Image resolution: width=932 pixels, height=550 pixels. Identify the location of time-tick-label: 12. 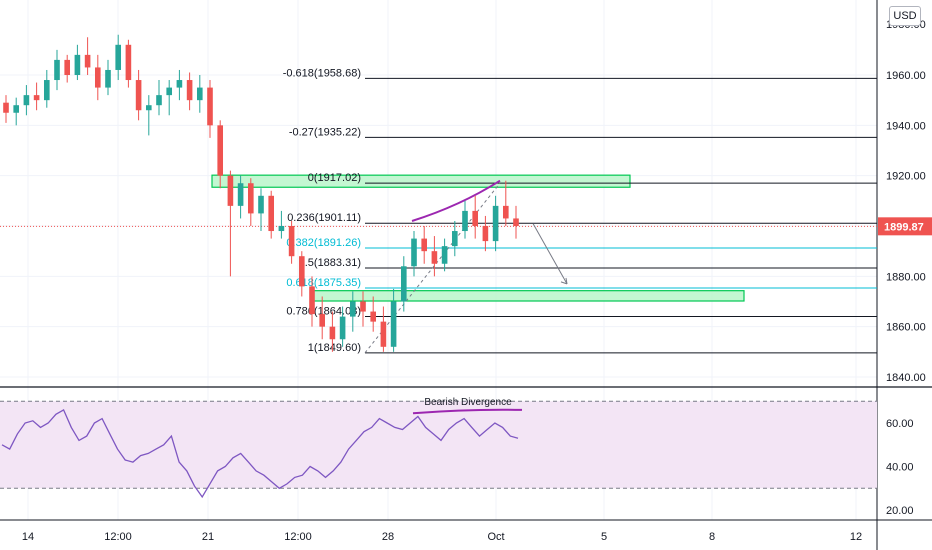
(856, 537).